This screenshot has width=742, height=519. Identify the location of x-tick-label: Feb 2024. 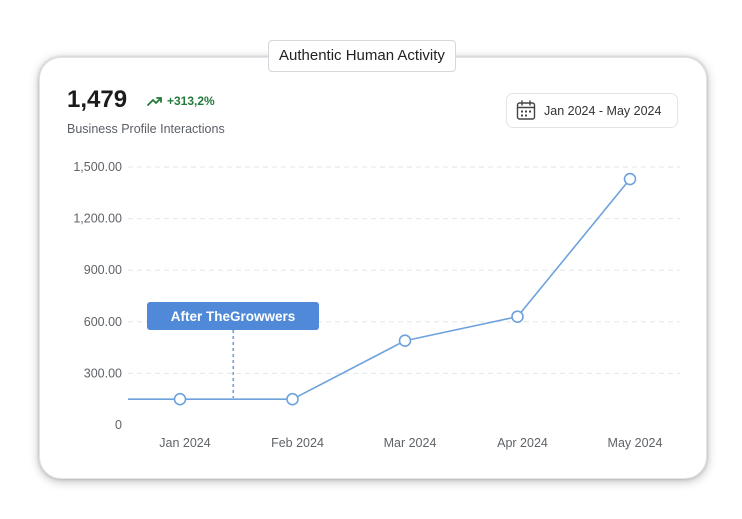
(297, 443).